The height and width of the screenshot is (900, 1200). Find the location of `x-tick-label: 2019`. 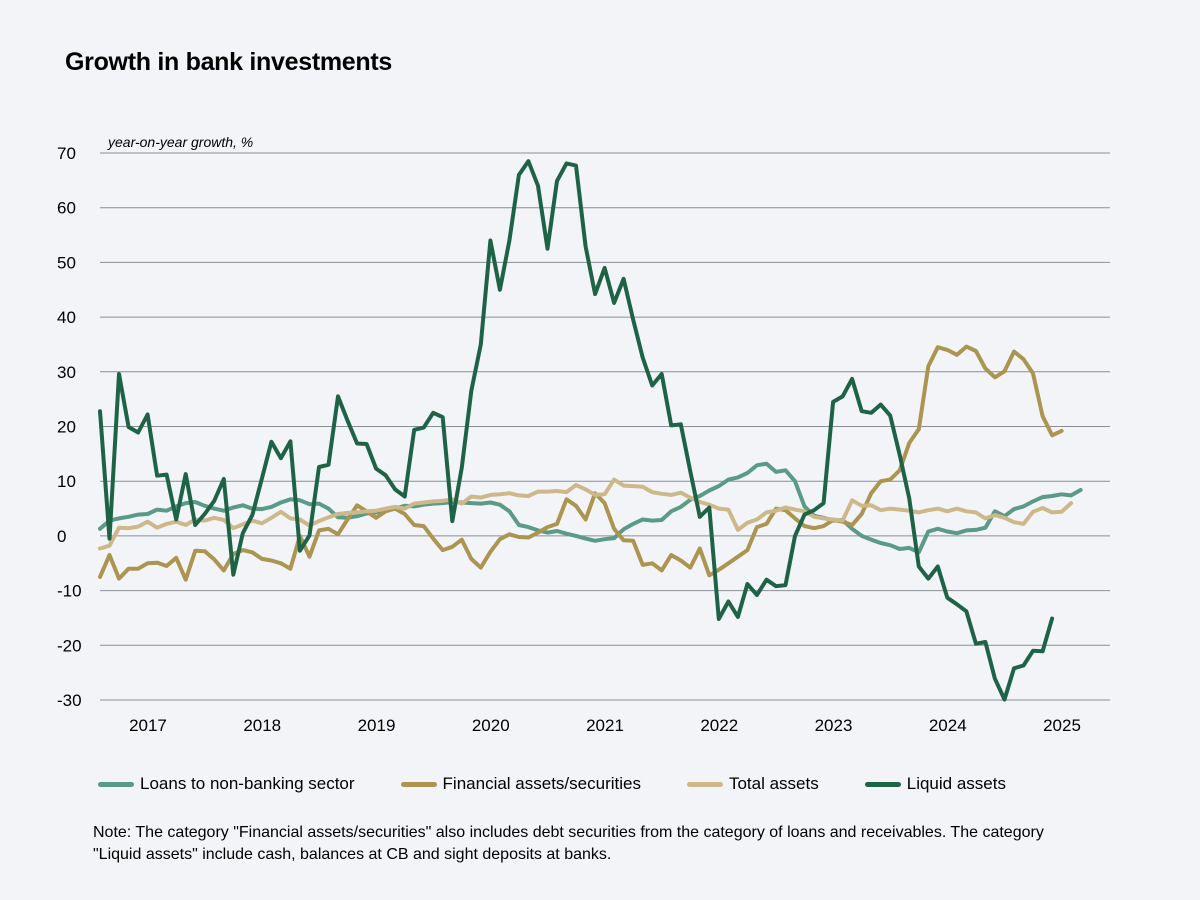

x-tick-label: 2019 is located at coordinates (377, 725).